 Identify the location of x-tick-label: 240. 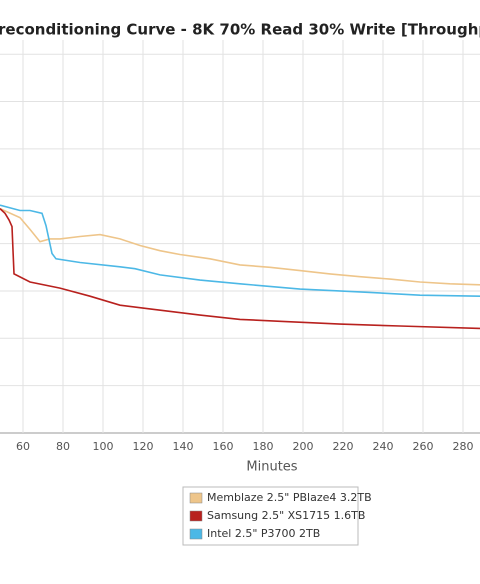
(383, 446).